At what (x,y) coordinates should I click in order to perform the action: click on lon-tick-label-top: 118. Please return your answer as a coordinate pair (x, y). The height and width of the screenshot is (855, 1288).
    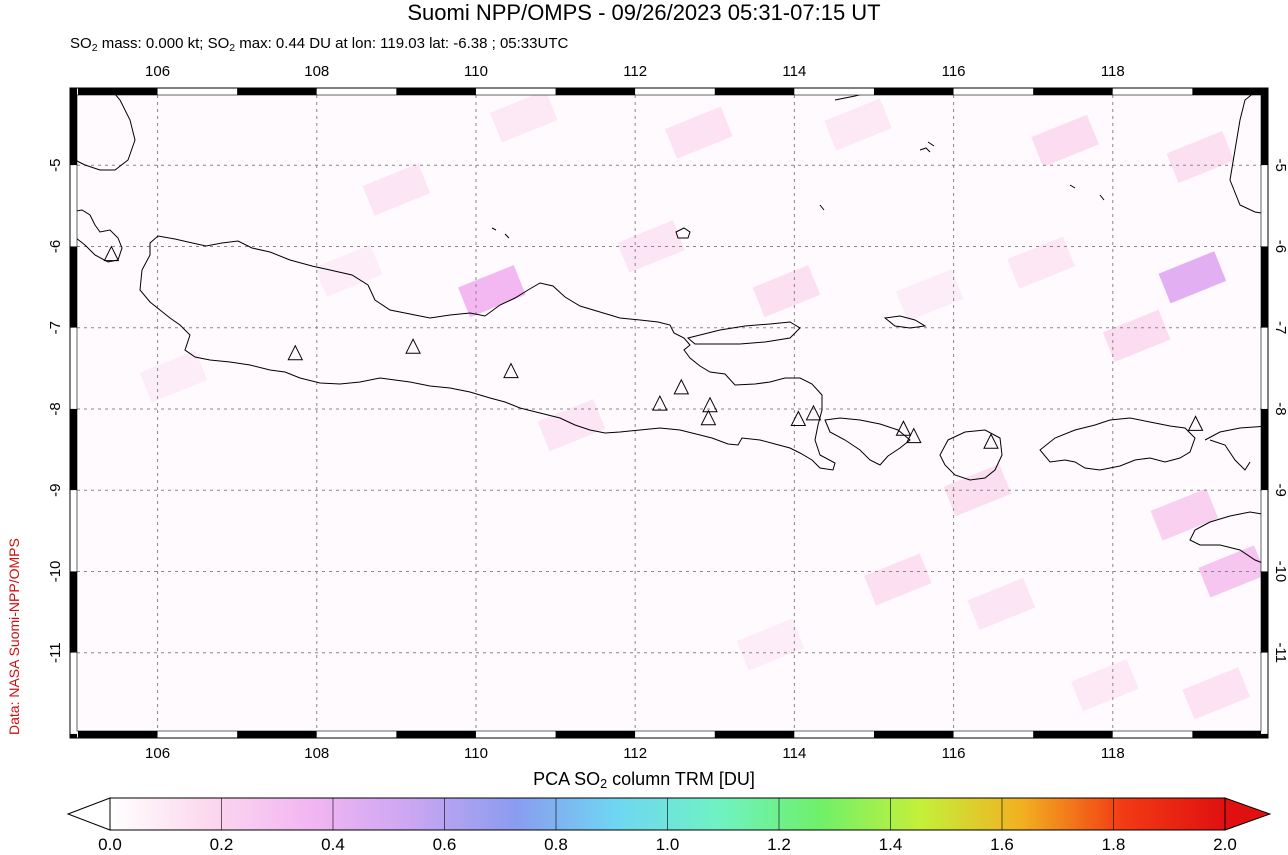
    Looking at the image, I should click on (1113, 71).